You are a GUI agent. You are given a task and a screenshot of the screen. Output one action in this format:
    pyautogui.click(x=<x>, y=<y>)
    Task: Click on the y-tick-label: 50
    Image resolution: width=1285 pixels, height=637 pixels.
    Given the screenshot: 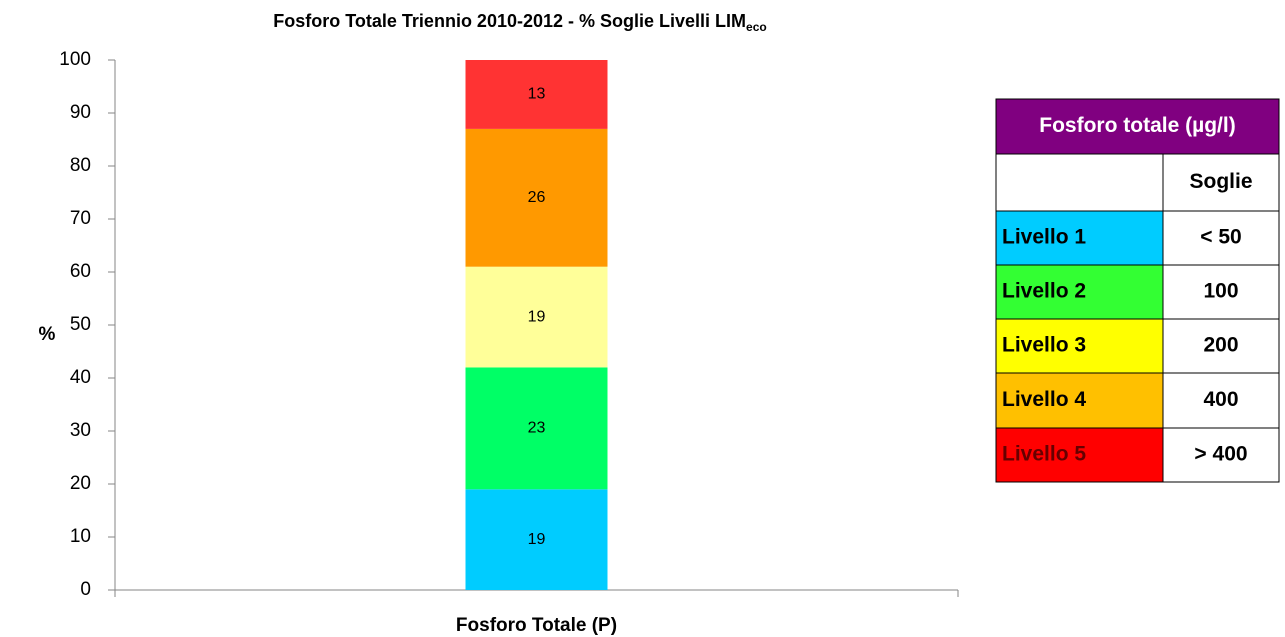 What is the action you would take?
    pyautogui.click(x=80, y=324)
    